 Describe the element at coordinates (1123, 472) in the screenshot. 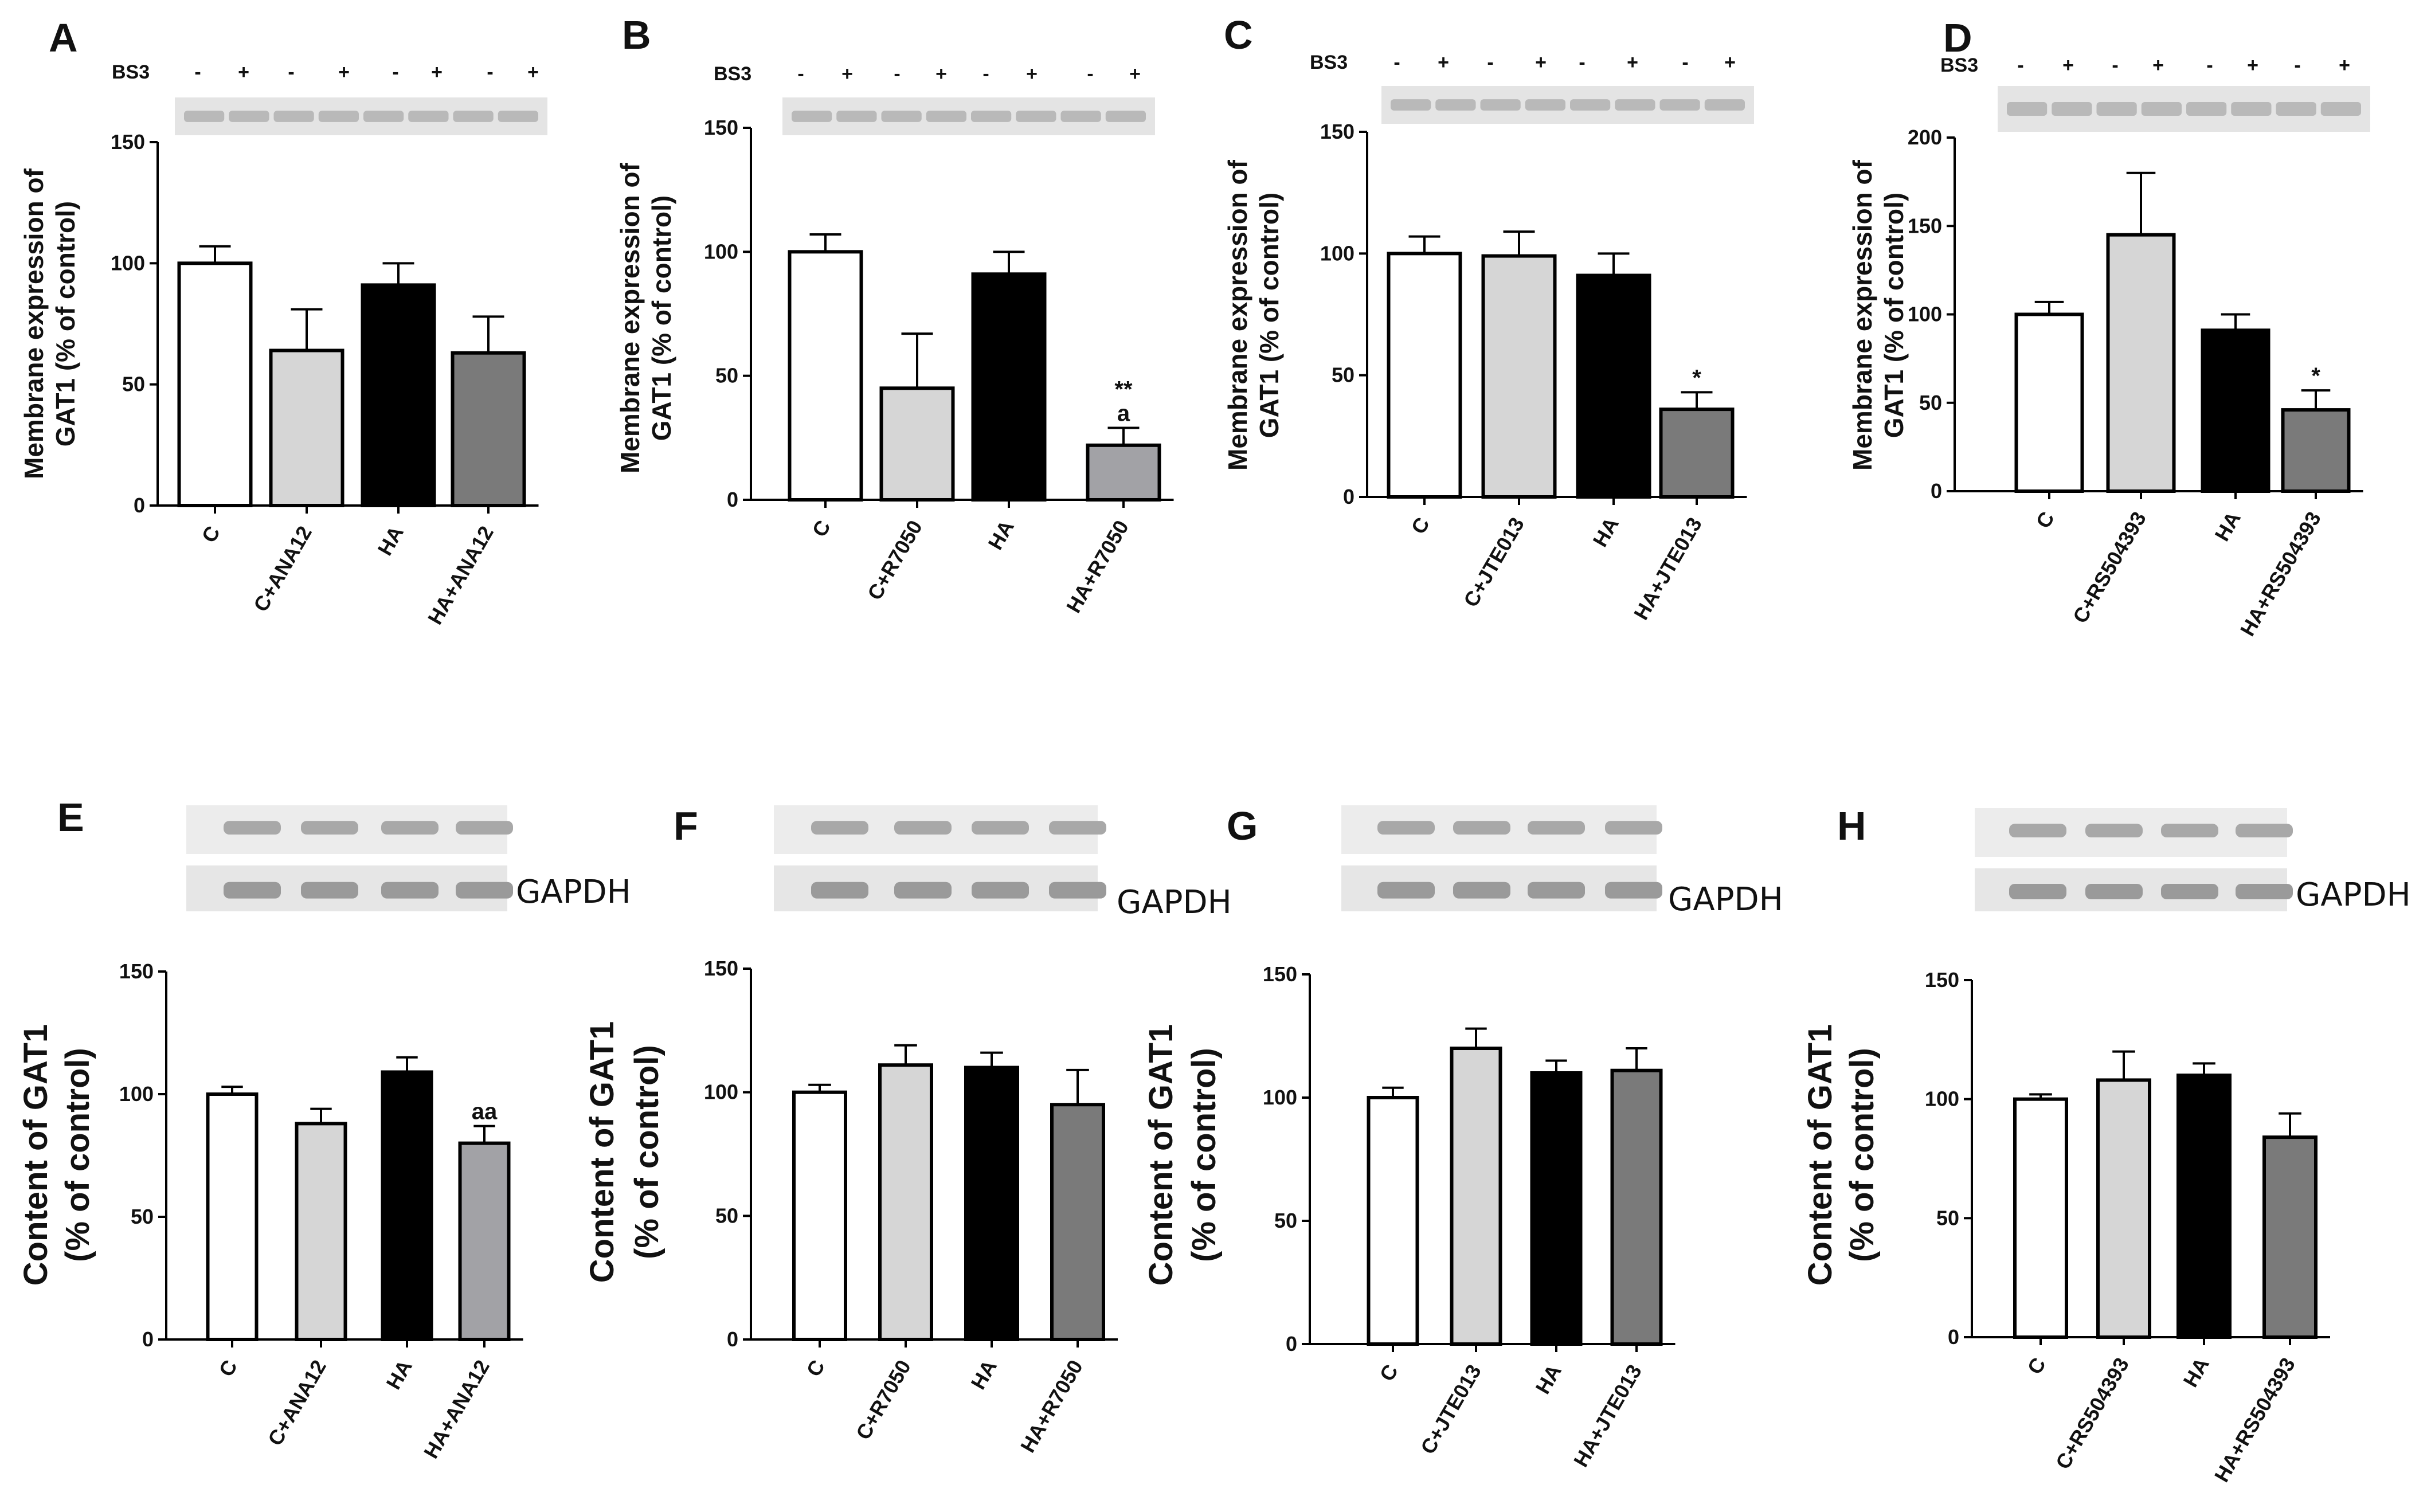

I see `bar-ha-r7050` at that location.